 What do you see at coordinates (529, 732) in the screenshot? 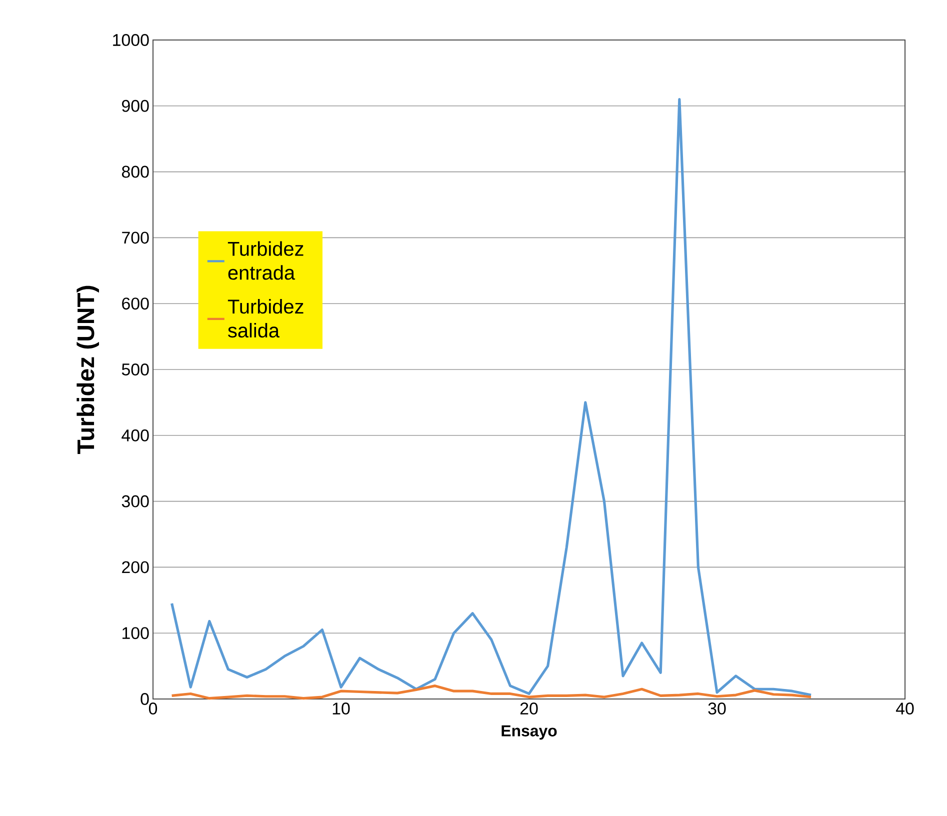
I see `x-axis-title: Ensayo` at bounding box center [529, 732].